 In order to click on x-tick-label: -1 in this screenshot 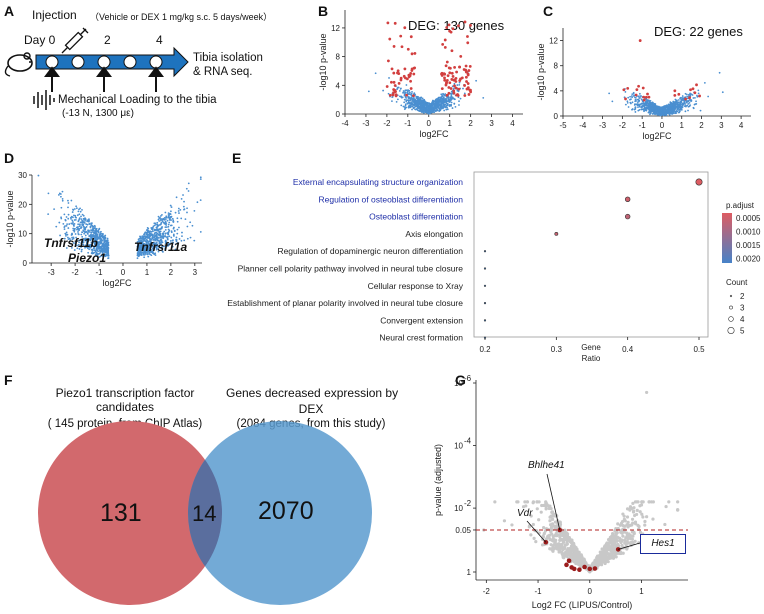, I will do `click(408, 123)`.